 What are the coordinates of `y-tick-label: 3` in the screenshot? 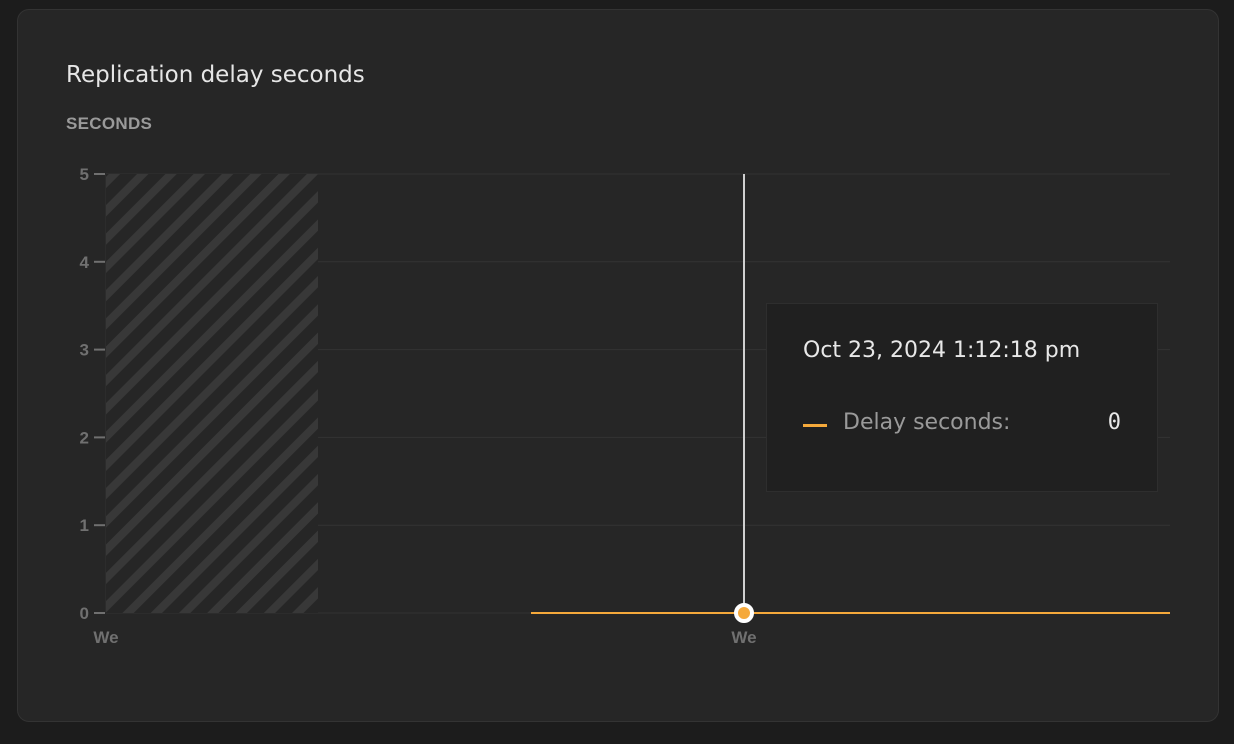 It's located at (84, 350).